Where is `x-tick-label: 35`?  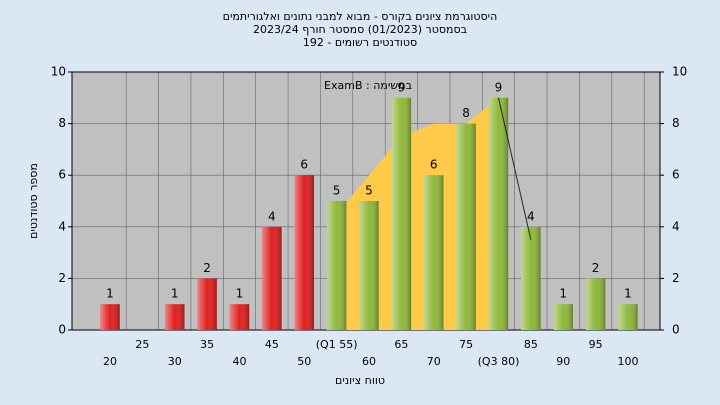 x-tick-label: 35 is located at coordinates (207, 344).